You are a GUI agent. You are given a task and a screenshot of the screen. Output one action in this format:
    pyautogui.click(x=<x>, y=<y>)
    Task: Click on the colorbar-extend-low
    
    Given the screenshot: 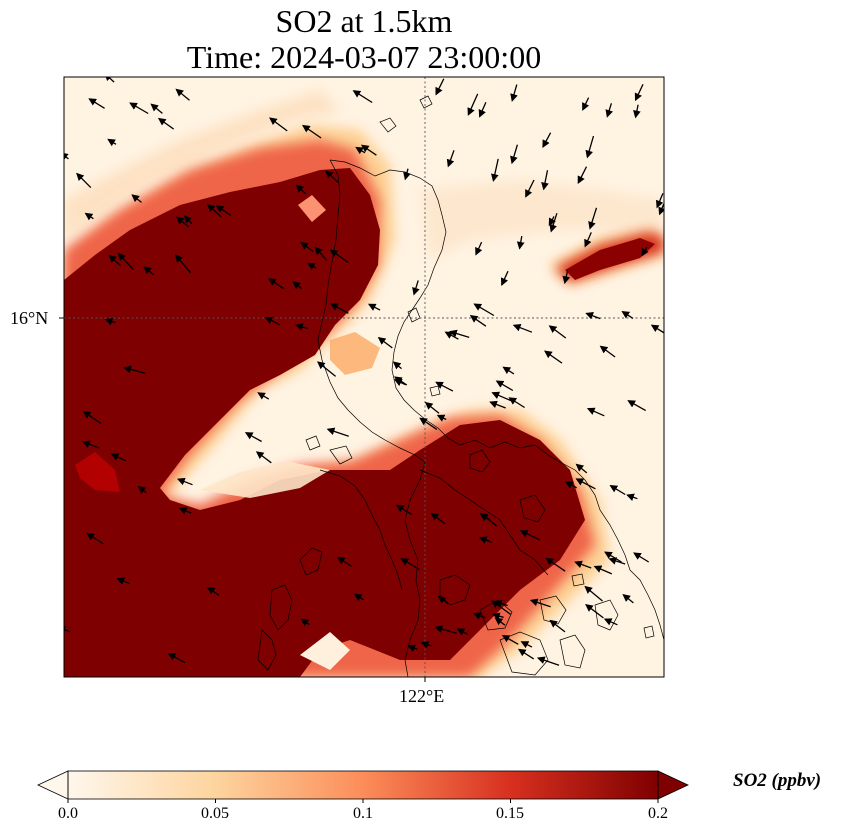 What is the action you would take?
    pyautogui.click(x=53, y=785)
    